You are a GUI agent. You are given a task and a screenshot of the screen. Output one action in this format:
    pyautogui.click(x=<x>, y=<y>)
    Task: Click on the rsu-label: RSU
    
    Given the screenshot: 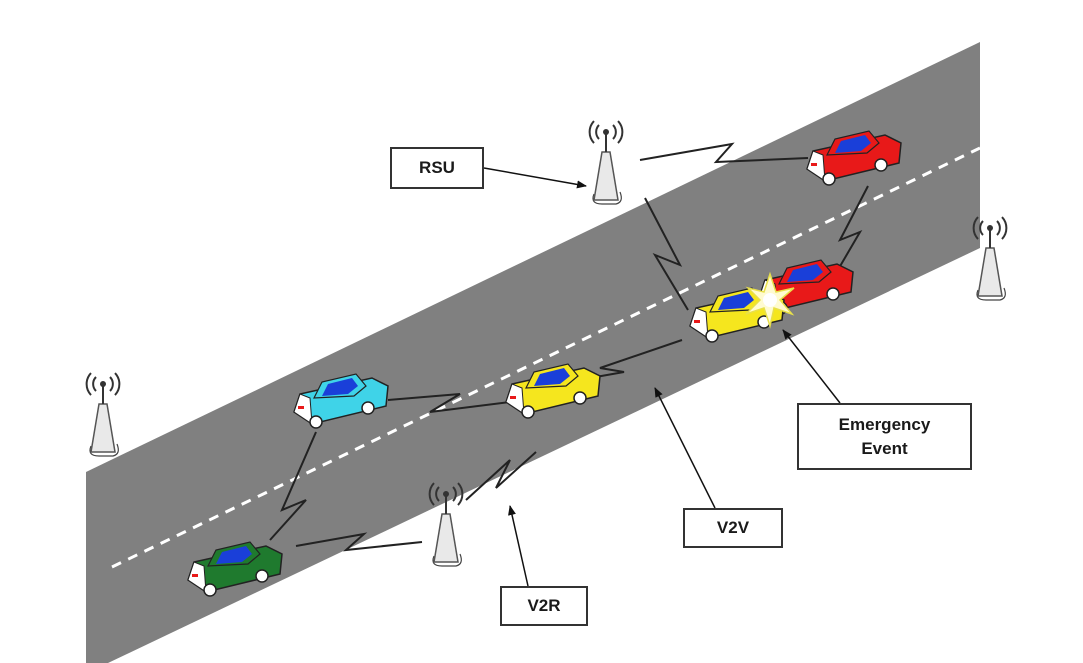 What is the action you would take?
    pyautogui.click(x=437, y=168)
    